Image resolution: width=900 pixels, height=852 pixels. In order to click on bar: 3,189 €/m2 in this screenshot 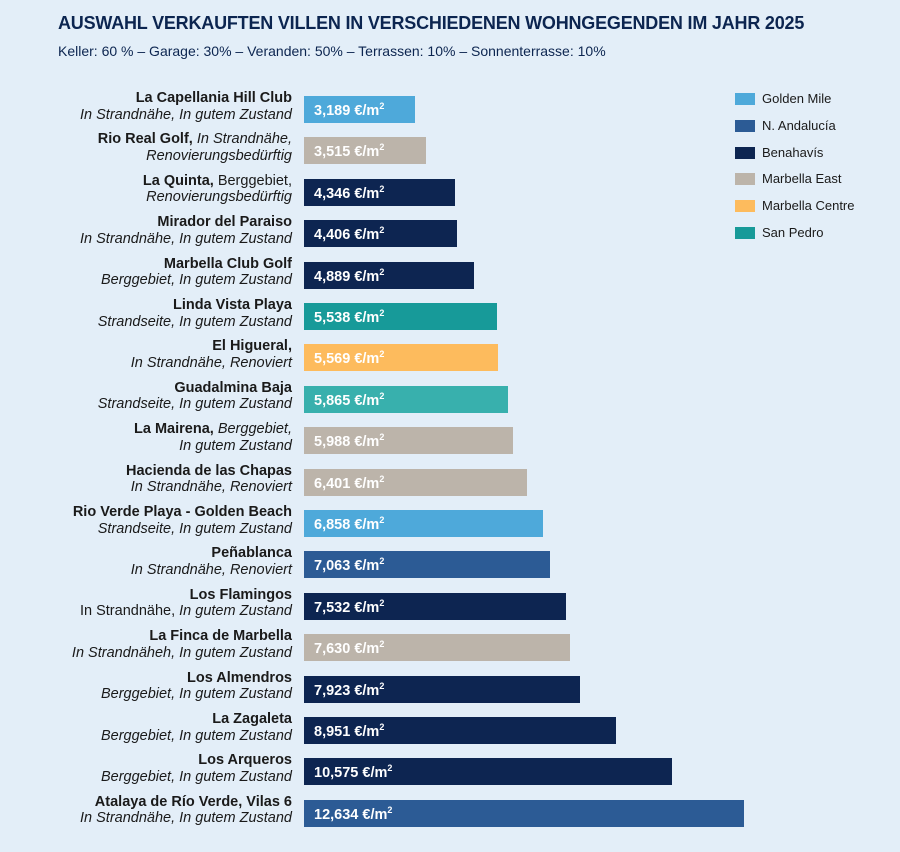, I will do `click(360, 109)`.